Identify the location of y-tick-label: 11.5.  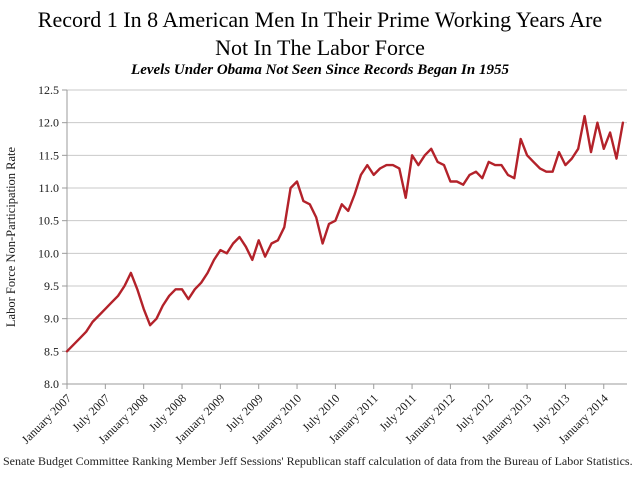
(48, 155).